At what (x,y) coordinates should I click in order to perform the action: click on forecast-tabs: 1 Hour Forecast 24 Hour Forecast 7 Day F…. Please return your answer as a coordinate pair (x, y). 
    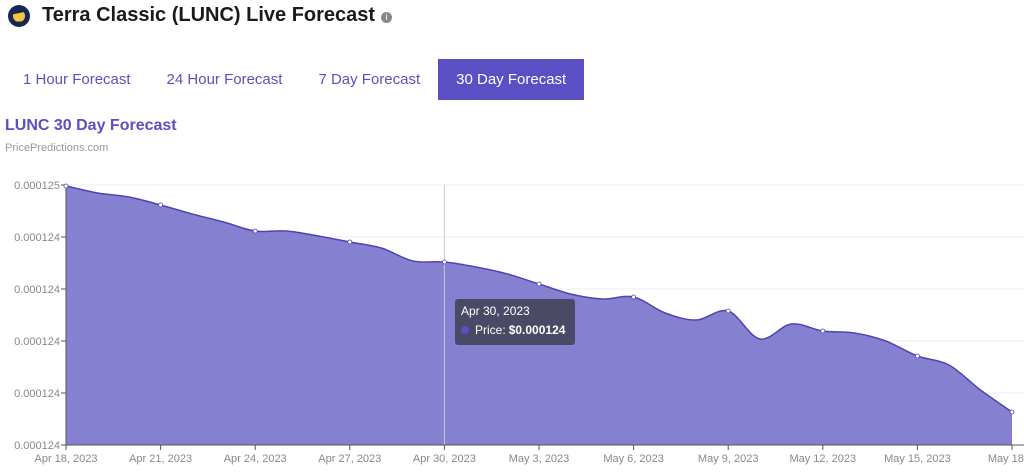
    Looking at the image, I should click on (295, 79).